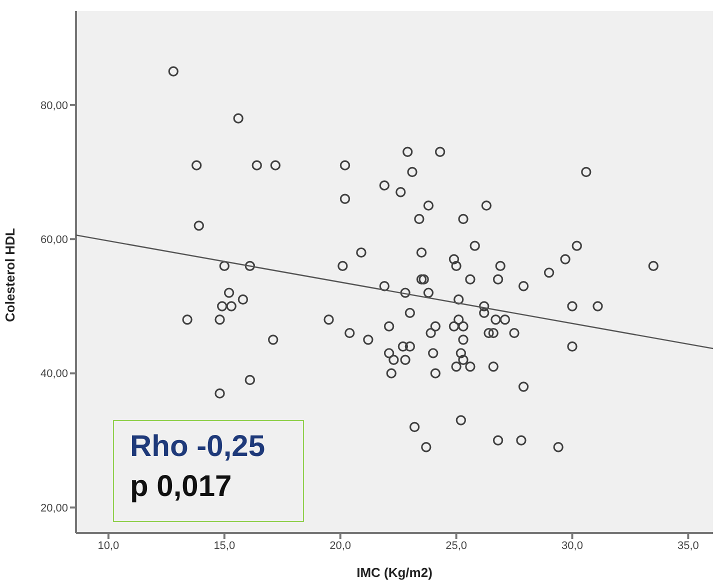  What do you see at coordinates (225, 546) in the screenshot?
I see `x-tick-label: 15,0` at bounding box center [225, 546].